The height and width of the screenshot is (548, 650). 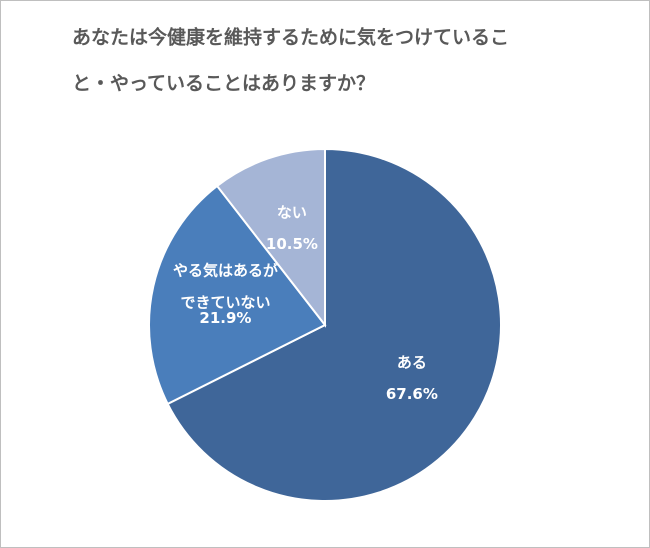 I want to click on label-line: ある, so click(x=412, y=362).